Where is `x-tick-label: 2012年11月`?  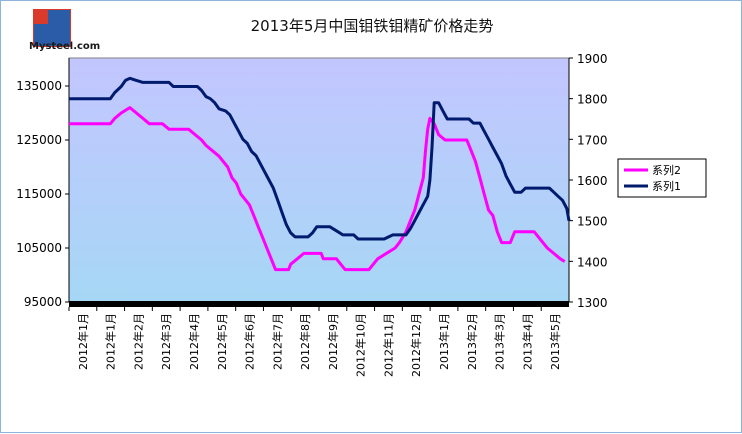
x-tick-label: 2012年11月 is located at coordinates (388, 345).